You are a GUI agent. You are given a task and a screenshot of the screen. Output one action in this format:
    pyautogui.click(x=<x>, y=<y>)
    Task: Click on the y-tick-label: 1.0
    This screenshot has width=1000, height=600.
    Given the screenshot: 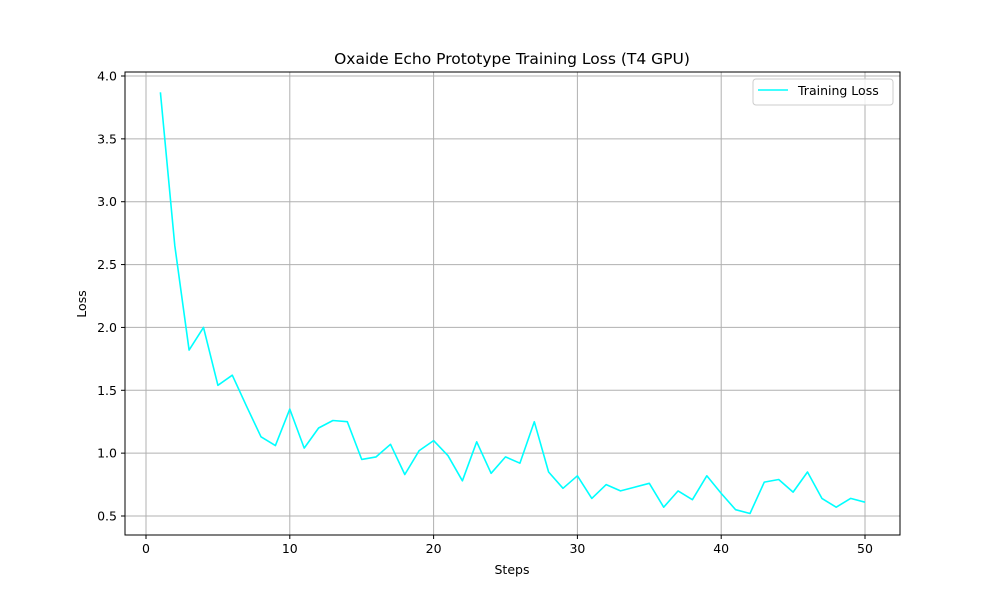 What is the action you would take?
    pyautogui.click(x=107, y=453)
    